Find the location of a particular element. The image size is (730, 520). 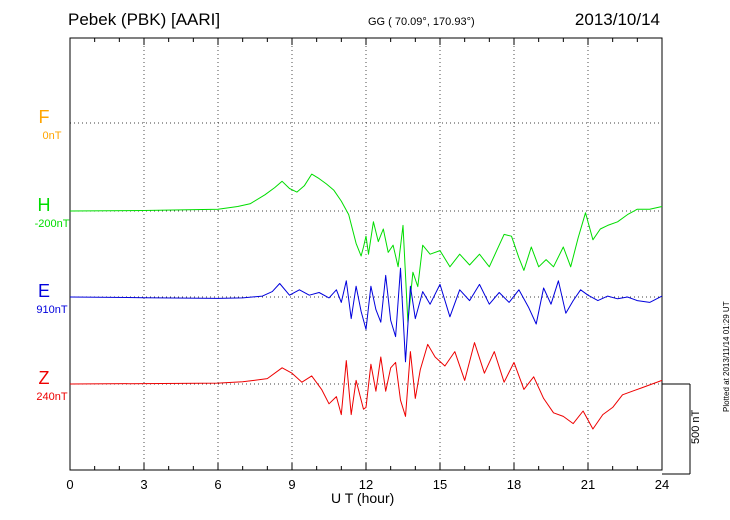

component-letter-f: F is located at coordinates (44, 117).